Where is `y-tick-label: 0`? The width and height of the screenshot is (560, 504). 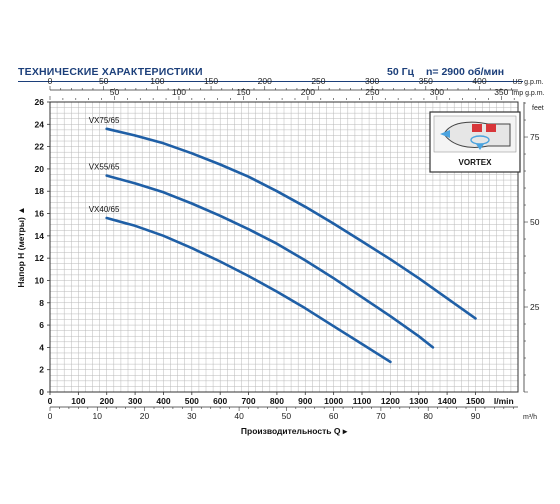
y-tick-label: 0 is located at coordinates (41, 392).